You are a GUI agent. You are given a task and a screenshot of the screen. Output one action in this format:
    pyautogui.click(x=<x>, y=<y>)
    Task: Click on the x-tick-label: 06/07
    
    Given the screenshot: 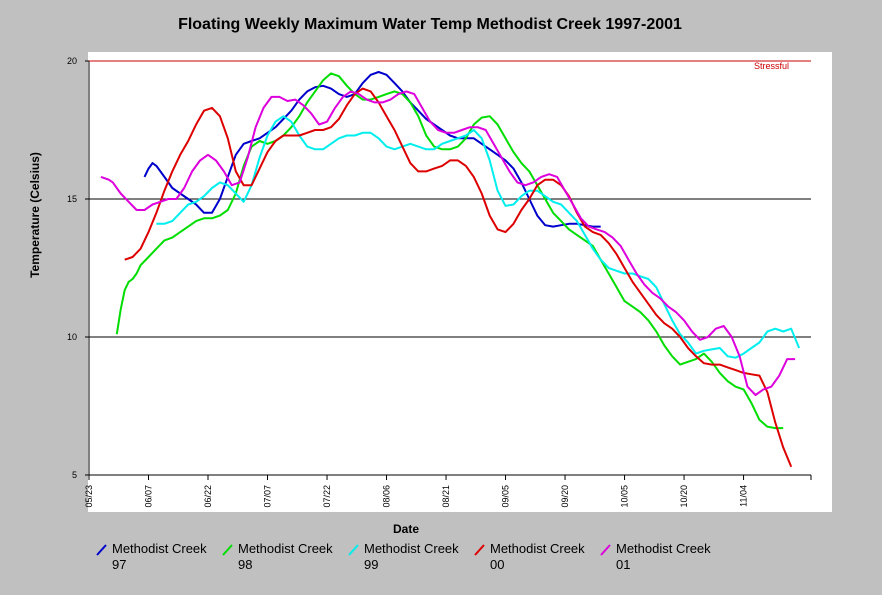 What is the action you would take?
    pyautogui.click(x=149, y=496)
    